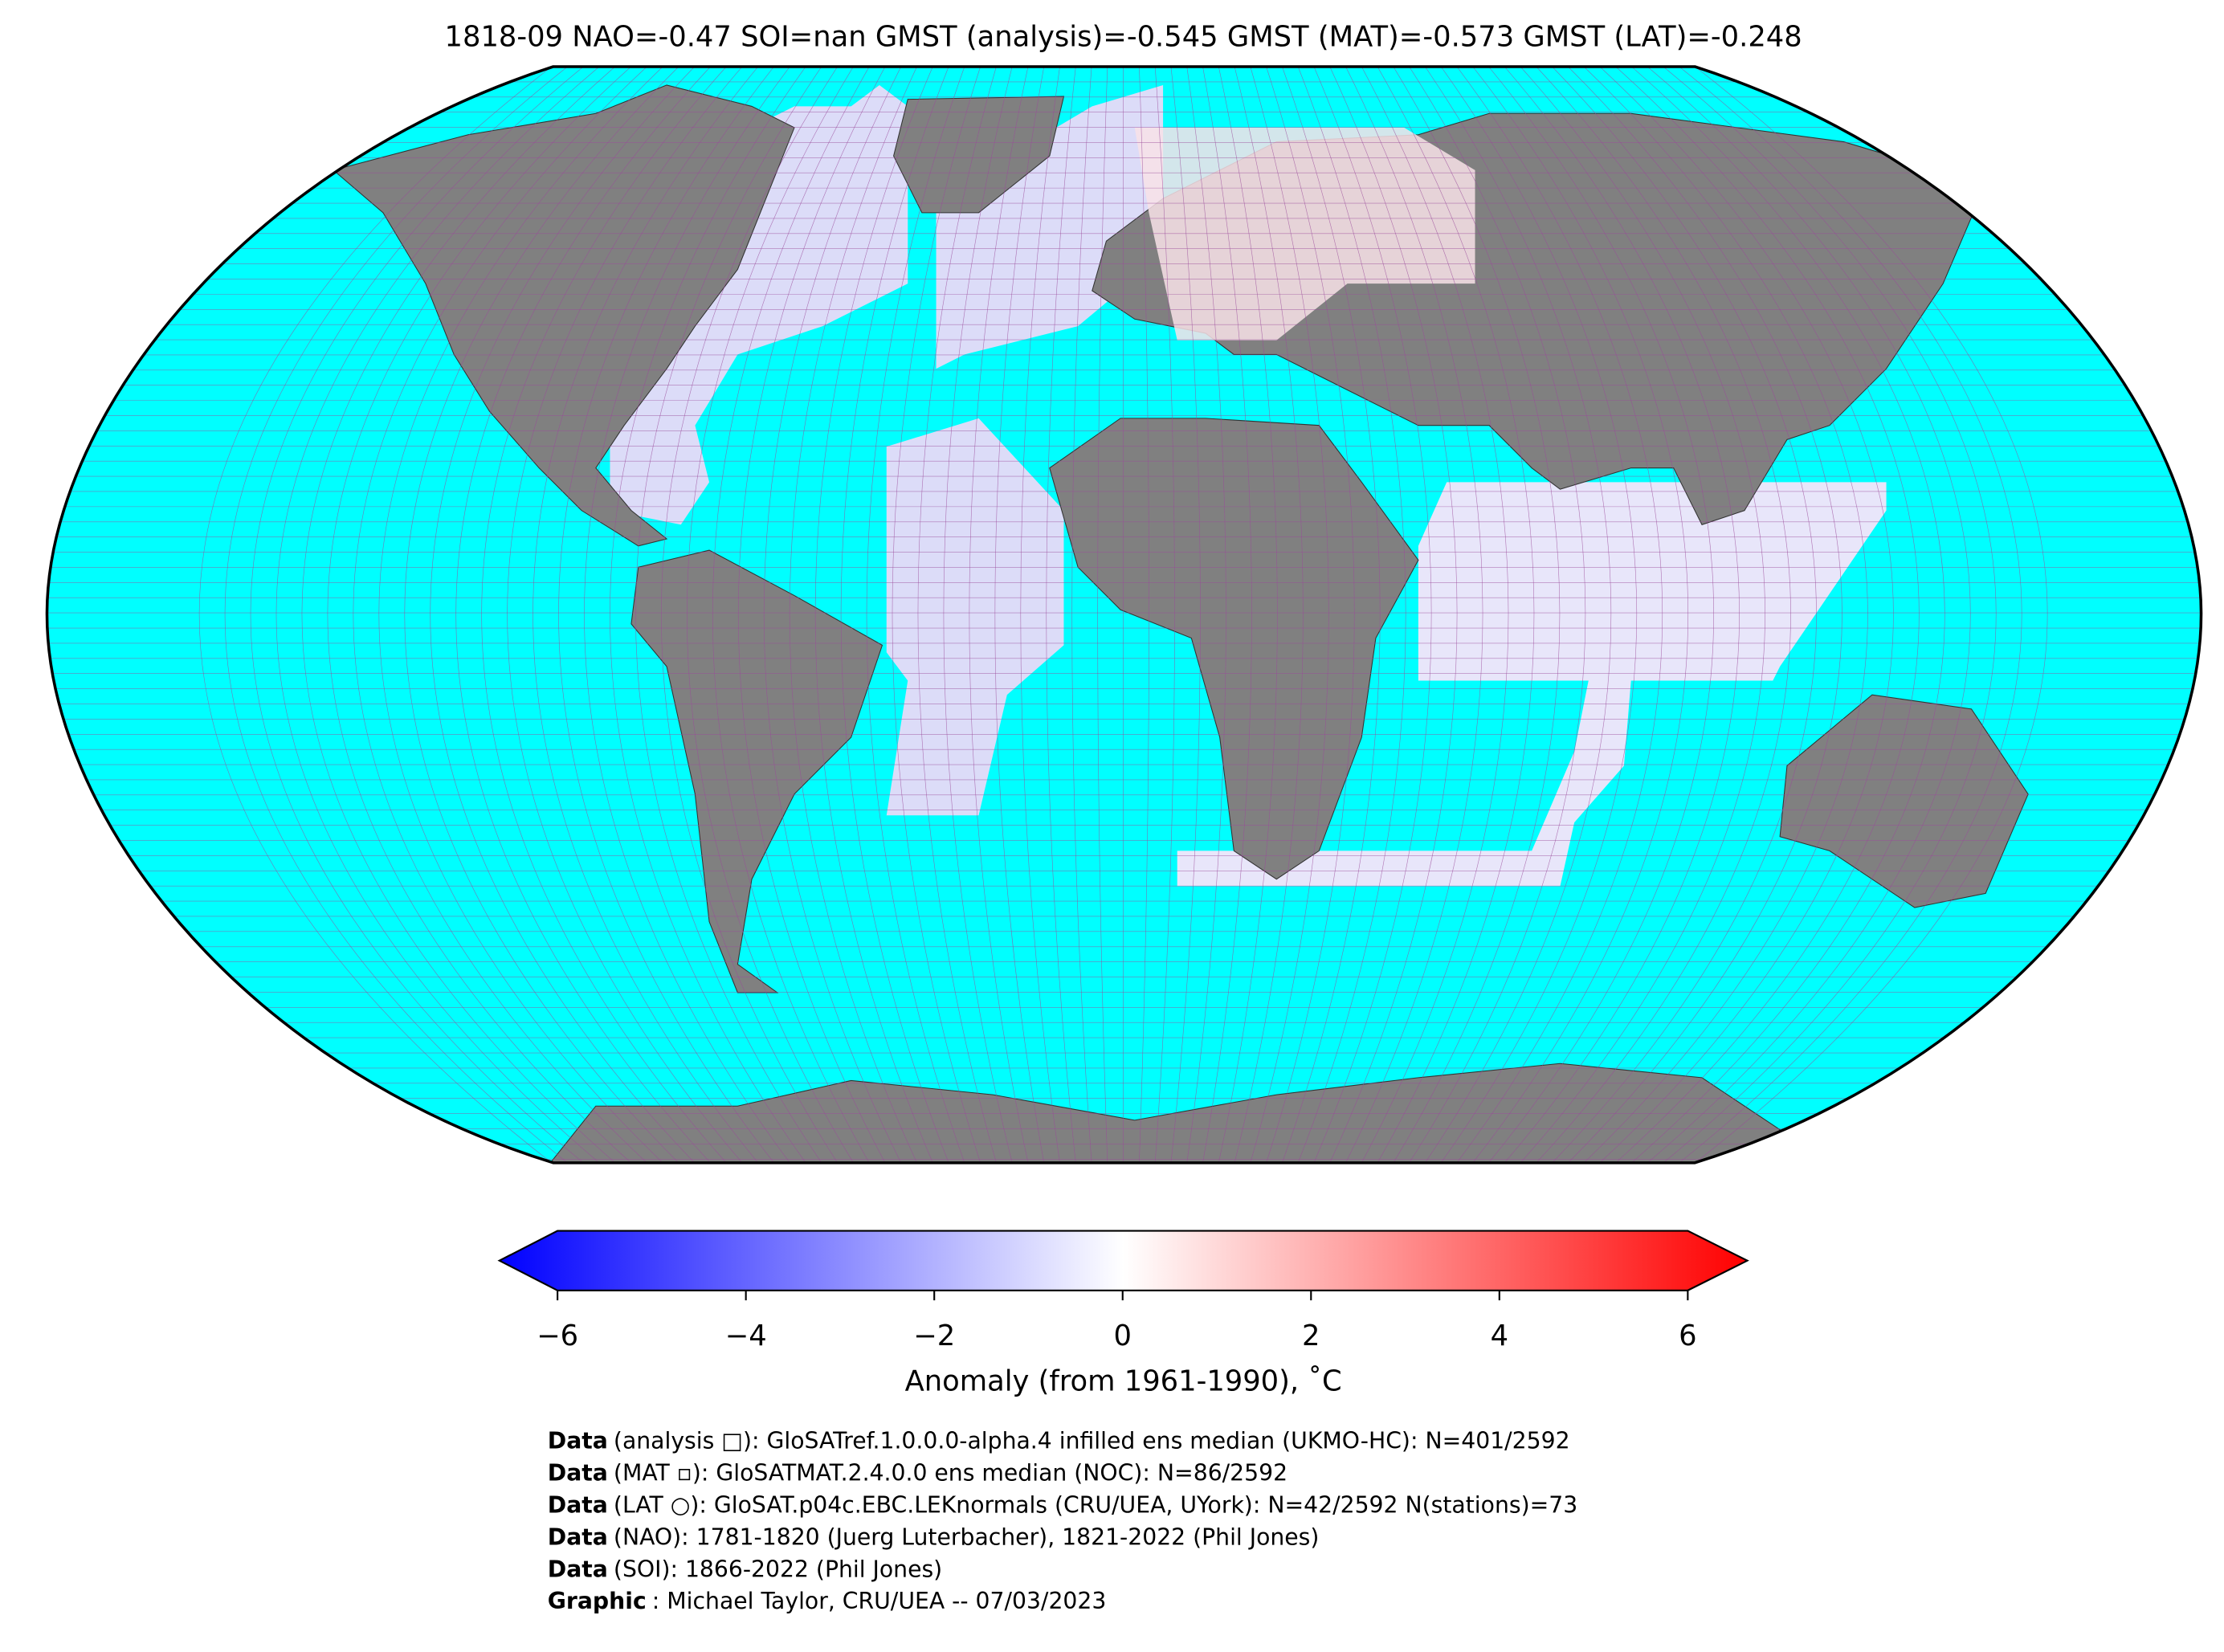  What do you see at coordinates (597, 1601) in the screenshot?
I see `credit-bold: Graphic` at bounding box center [597, 1601].